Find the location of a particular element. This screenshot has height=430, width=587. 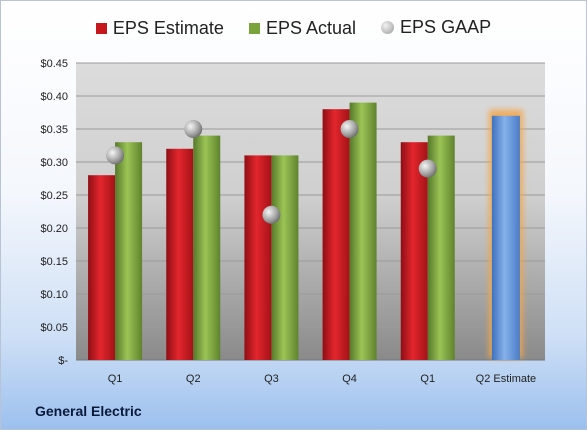

y-tick-label: $0.30 is located at coordinates (54, 163).